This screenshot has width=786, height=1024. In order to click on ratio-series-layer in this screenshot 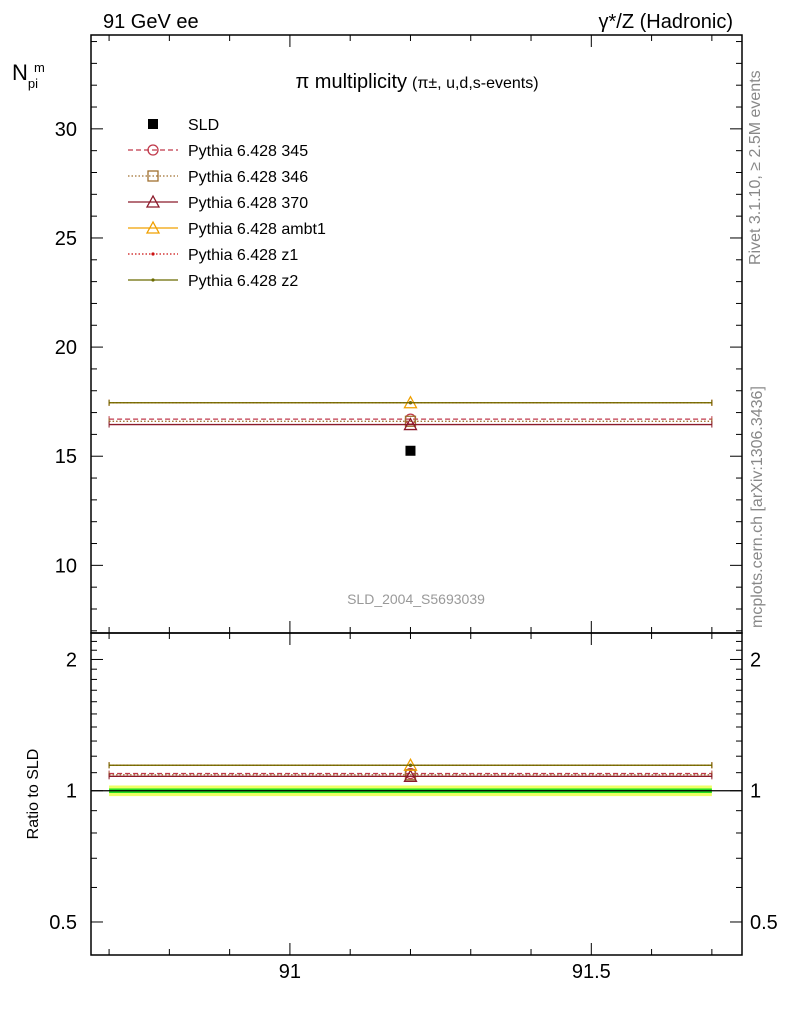, I will do `click(410, 769)`.